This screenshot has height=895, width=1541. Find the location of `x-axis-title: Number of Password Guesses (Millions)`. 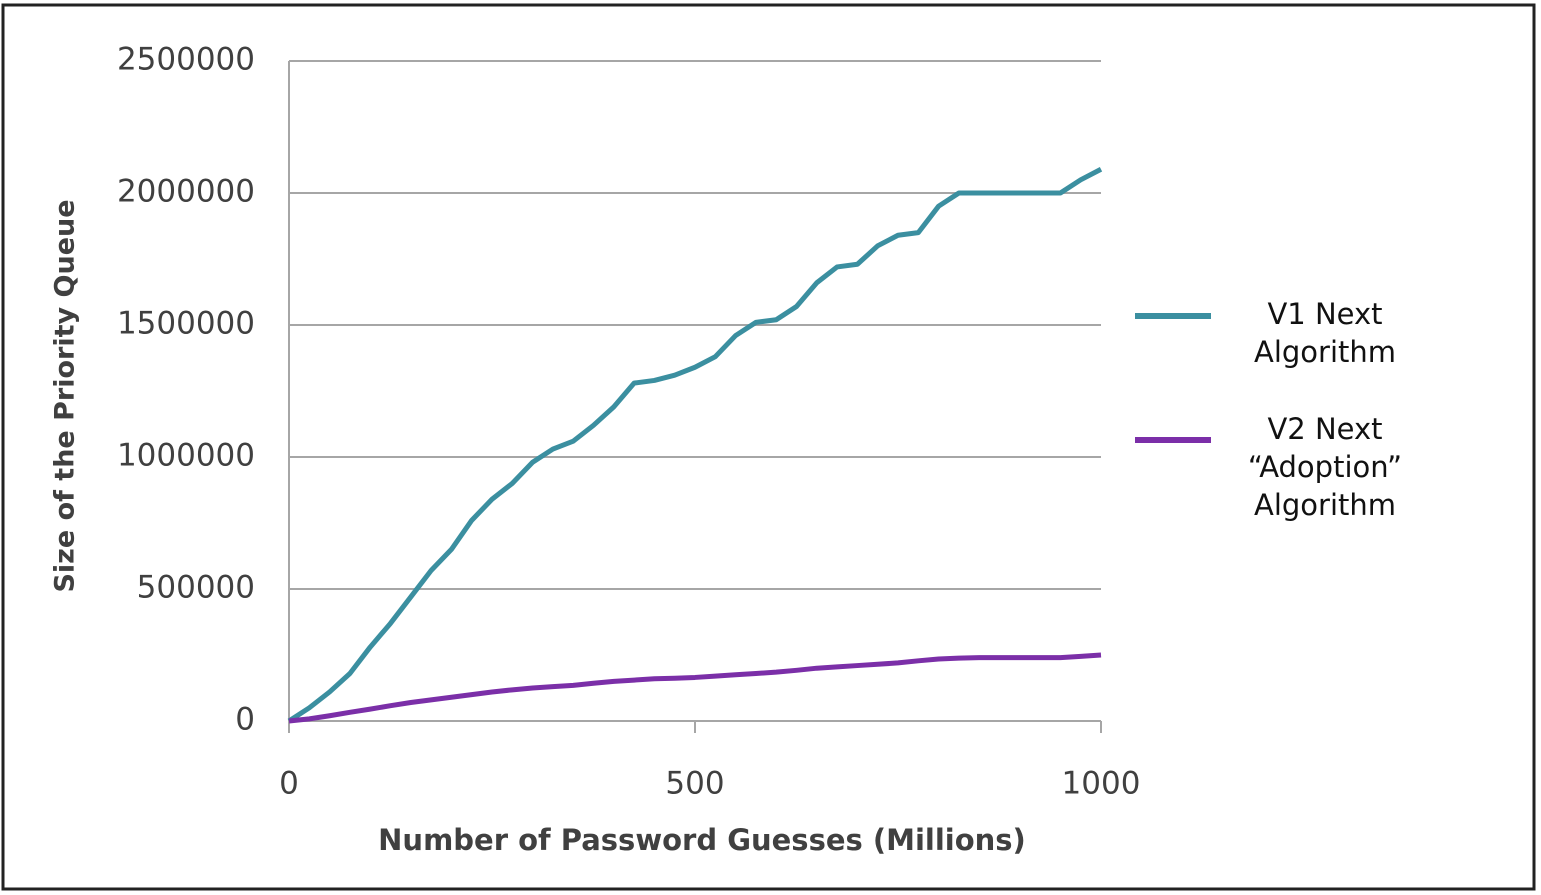

x-axis-title: Number of Password Guesses (Millions) is located at coordinates (702, 840).